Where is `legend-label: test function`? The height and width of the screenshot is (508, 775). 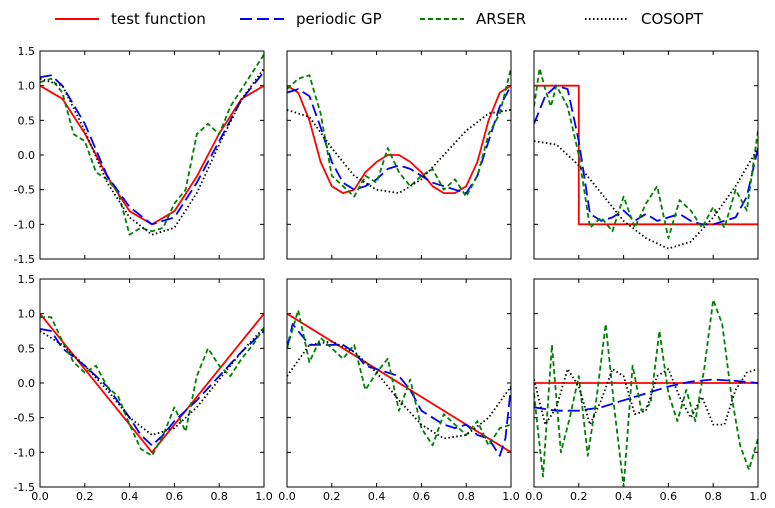 legend-label: test function is located at coordinates (158, 19).